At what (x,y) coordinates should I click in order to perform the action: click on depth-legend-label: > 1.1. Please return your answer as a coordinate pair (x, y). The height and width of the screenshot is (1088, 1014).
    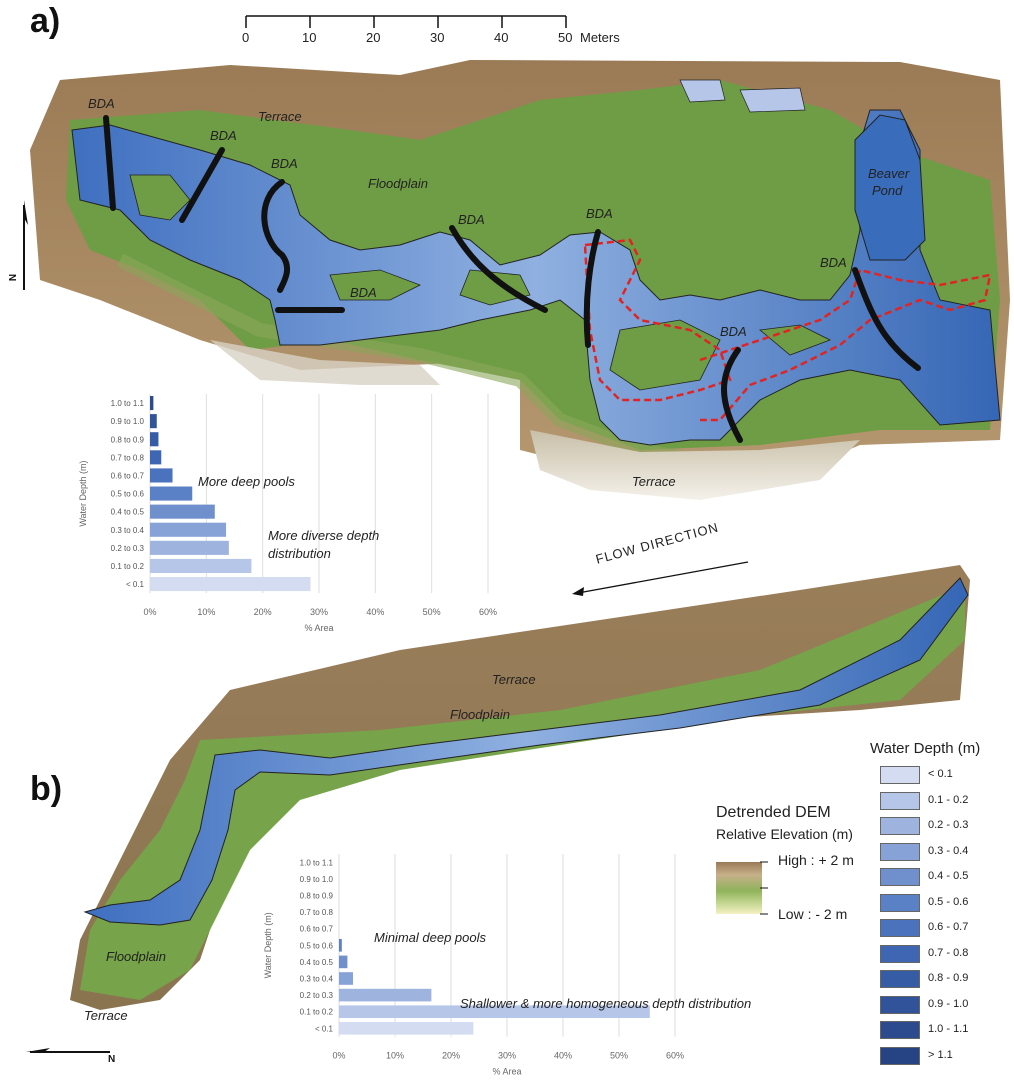
    Looking at the image, I should click on (940, 1054).